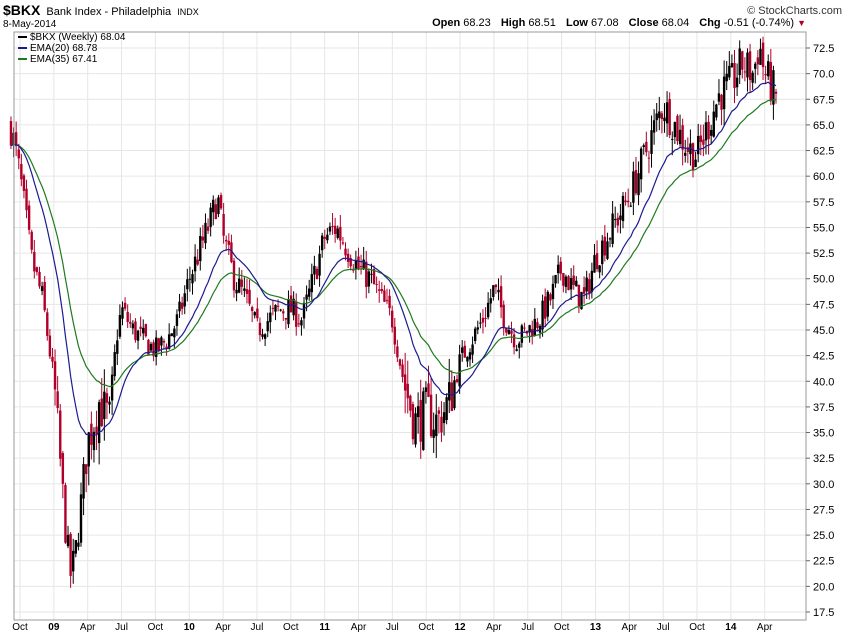 The width and height of the screenshot is (850, 633). Describe the element at coordinates (446, 23) in the screenshot. I see `open-label: Open` at that location.